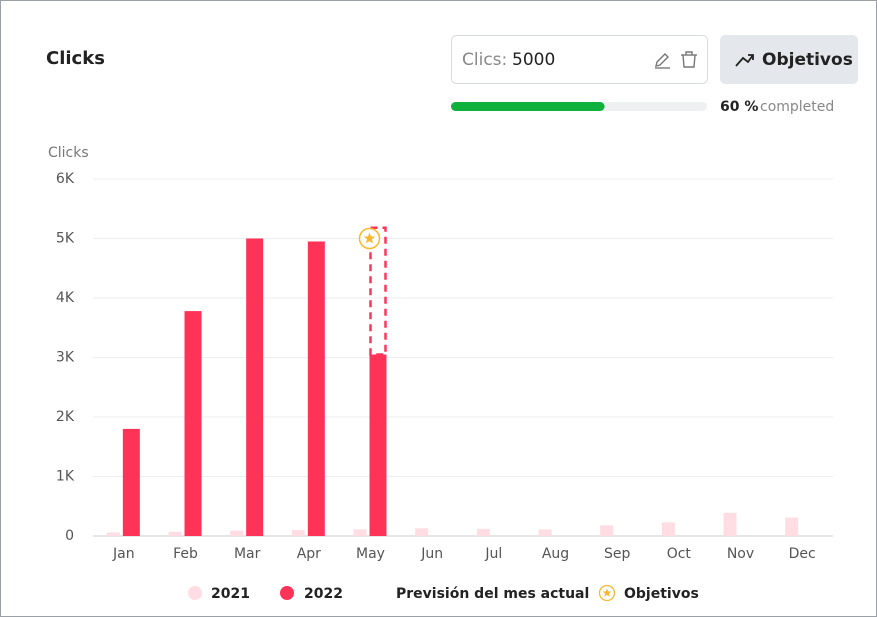 Image resolution: width=877 pixels, height=617 pixels. What do you see at coordinates (65, 298) in the screenshot?
I see `y-tick-label: 4K` at bounding box center [65, 298].